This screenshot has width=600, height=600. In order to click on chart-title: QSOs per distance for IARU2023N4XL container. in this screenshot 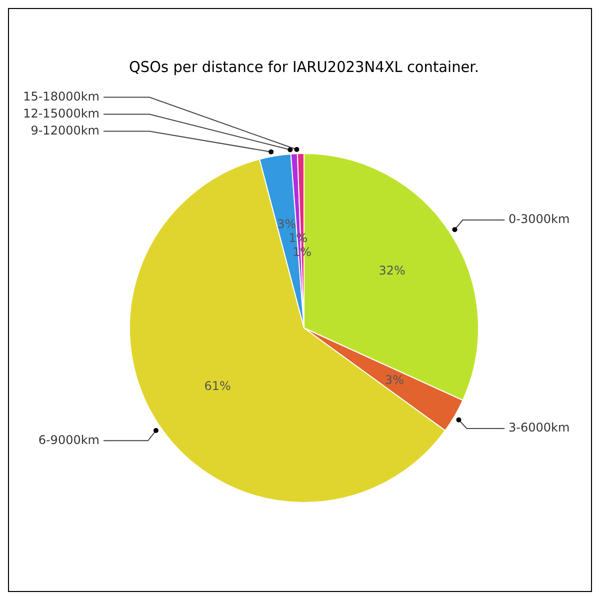, I will do `click(304, 67)`.